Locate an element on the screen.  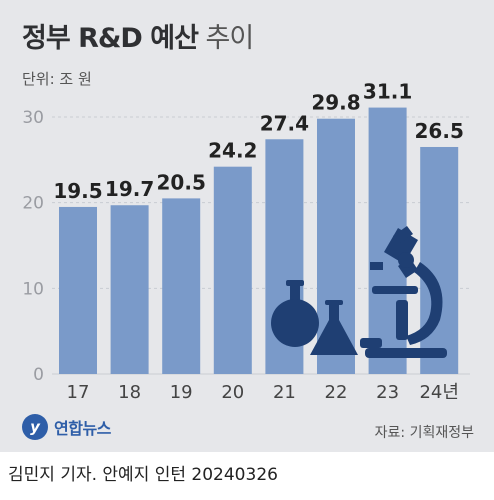
yonhap-logo-text: 연합뉴스 is located at coordinates (82, 428).